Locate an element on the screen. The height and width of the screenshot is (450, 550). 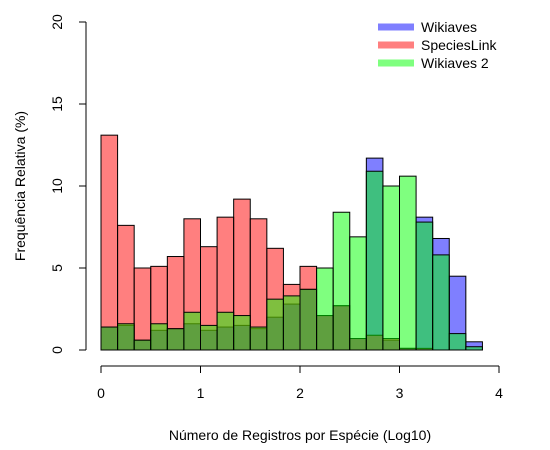
y-tick-label: 5 is located at coordinates (57, 268).